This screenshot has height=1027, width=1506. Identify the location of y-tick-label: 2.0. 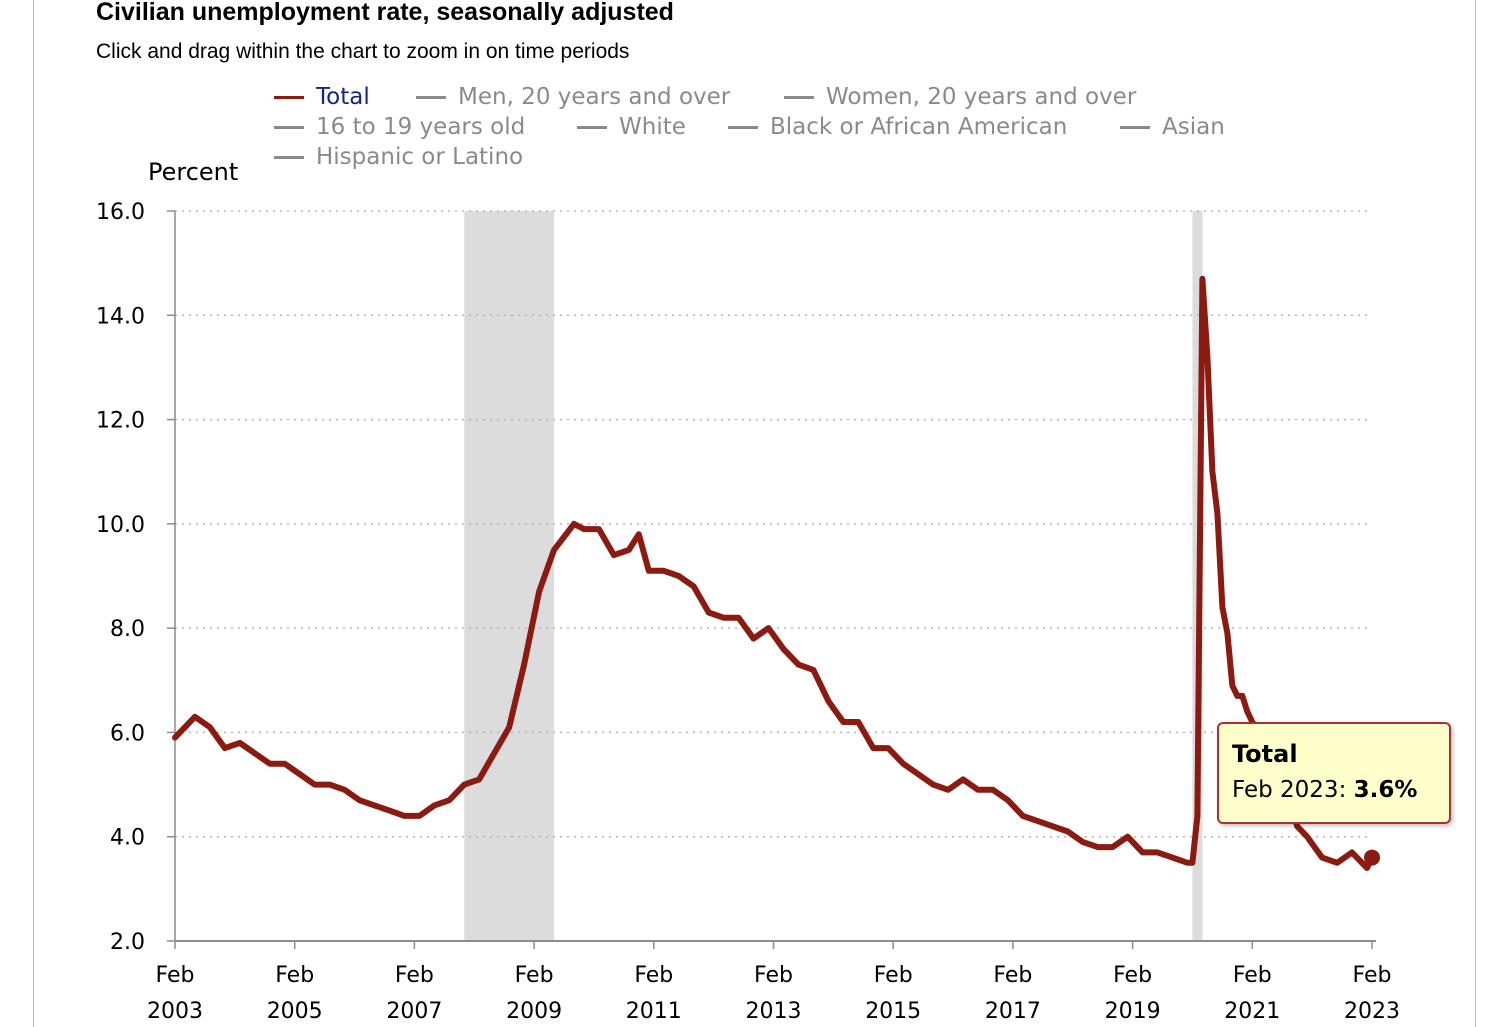
(127, 942).